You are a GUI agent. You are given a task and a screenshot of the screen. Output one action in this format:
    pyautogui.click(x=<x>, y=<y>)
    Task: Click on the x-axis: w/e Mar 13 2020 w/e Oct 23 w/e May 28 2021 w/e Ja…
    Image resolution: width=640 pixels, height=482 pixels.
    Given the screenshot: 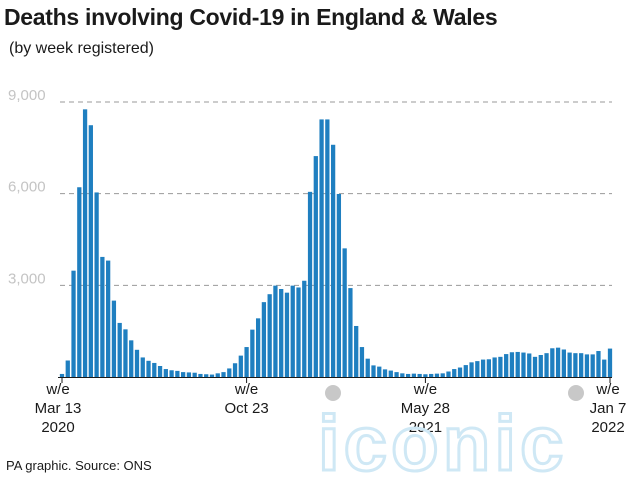 What is the action you would take?
    pyautogui.click(x=330, y=406)
    